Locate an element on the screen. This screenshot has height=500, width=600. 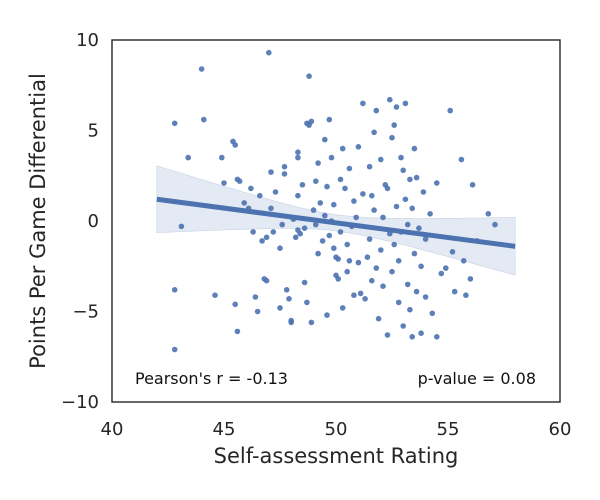
x-tick-label: 50 is located at coordinates (336, 429).